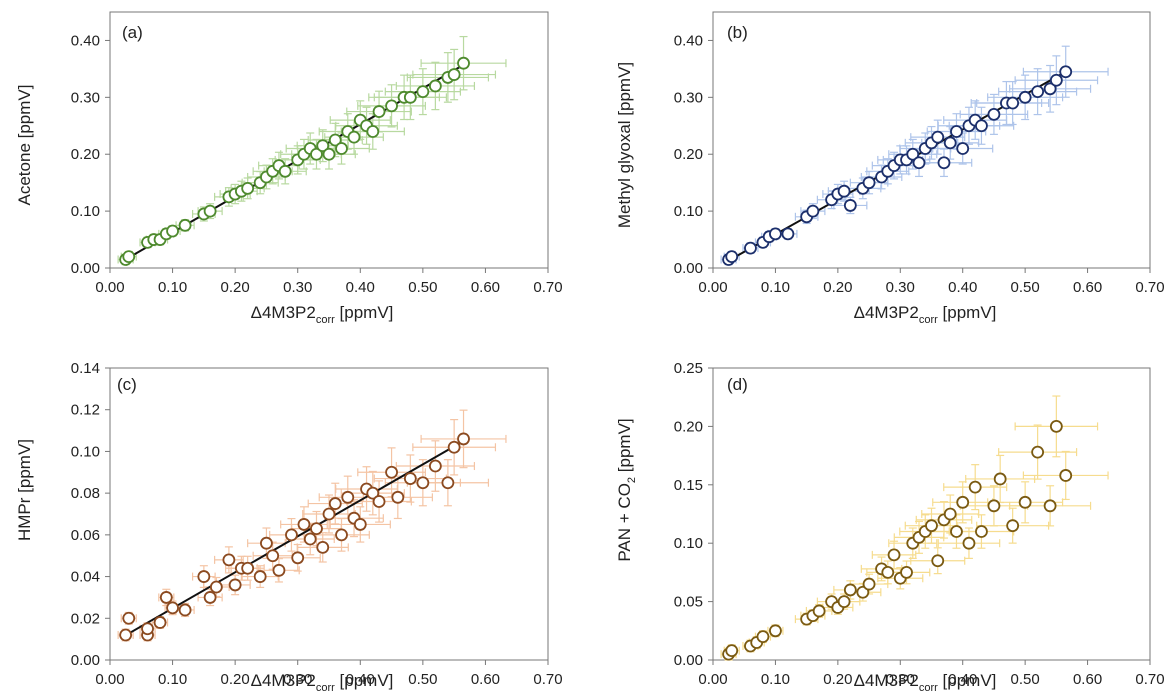  I want to click on x-axis-title-main: Δ4M3P2, so click(283, 312).